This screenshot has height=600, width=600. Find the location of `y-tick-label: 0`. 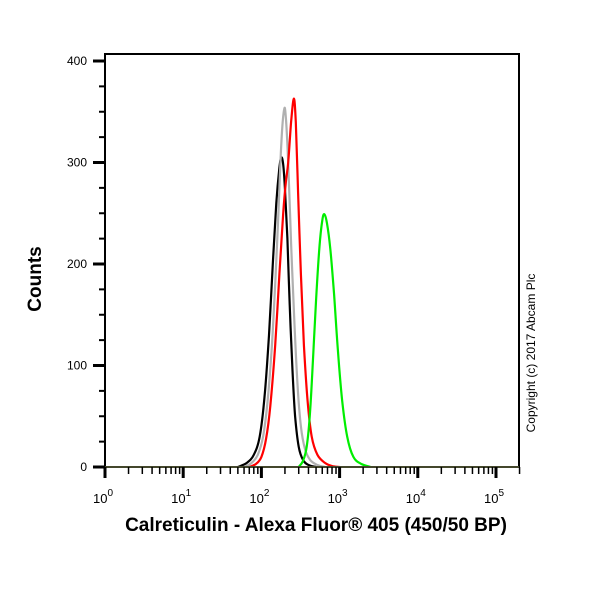

y-tick-label: 0 is located at coordinates (83, 467).